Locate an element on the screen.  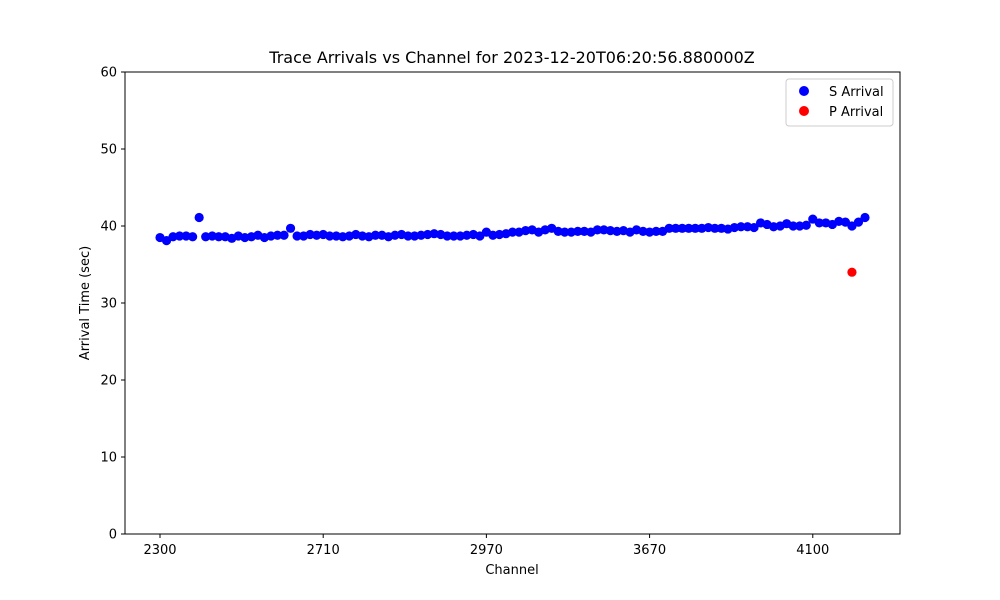
legend-marker-s-arrival is located at coordinates (804, 91).